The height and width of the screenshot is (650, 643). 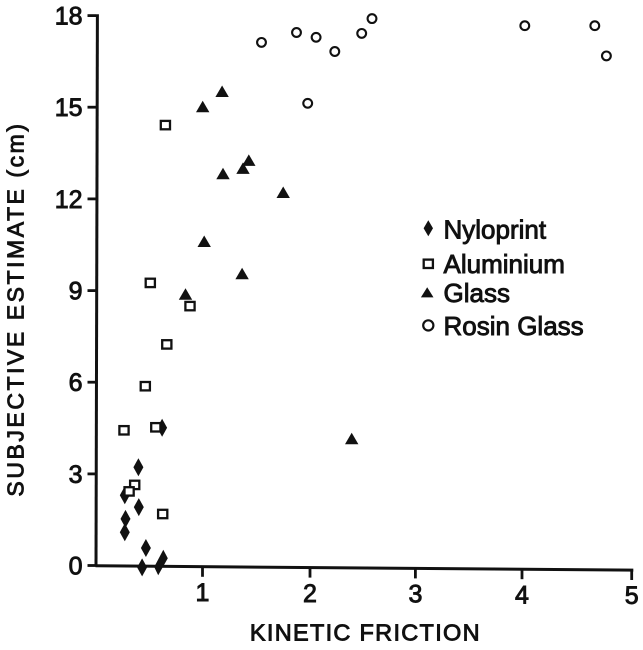 I want to click on svg-text: SUBJECTIVE ESTIMATE (cm), so click(x=16, y=308).